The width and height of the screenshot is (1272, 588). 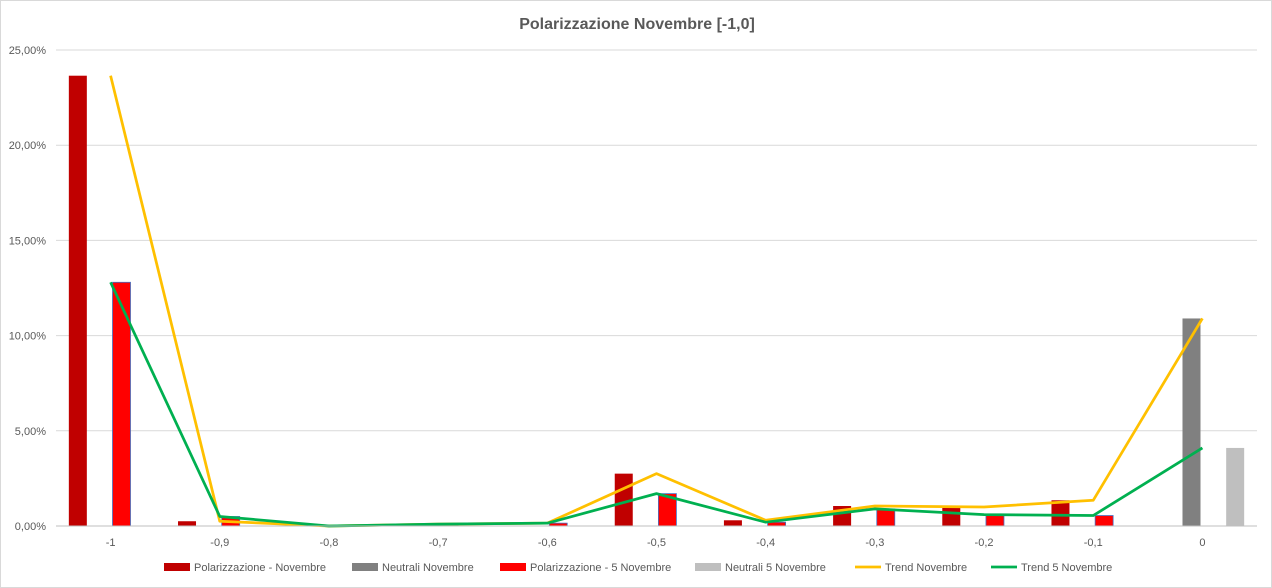 I want to click on x-tick-label: -0,4, so click(x=765, y=543).